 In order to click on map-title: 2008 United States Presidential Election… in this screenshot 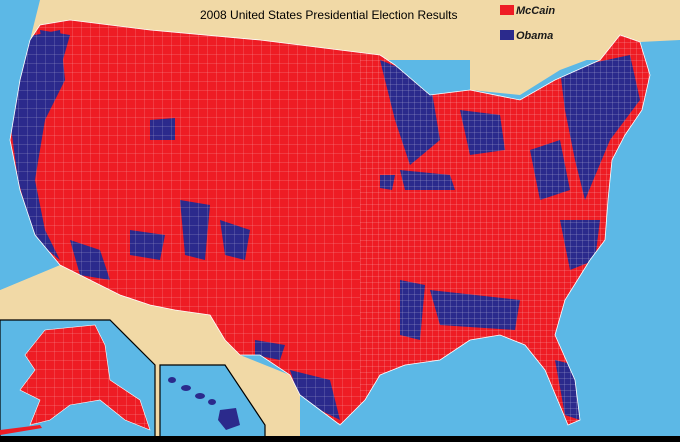, I will do `click(329, 15)`.